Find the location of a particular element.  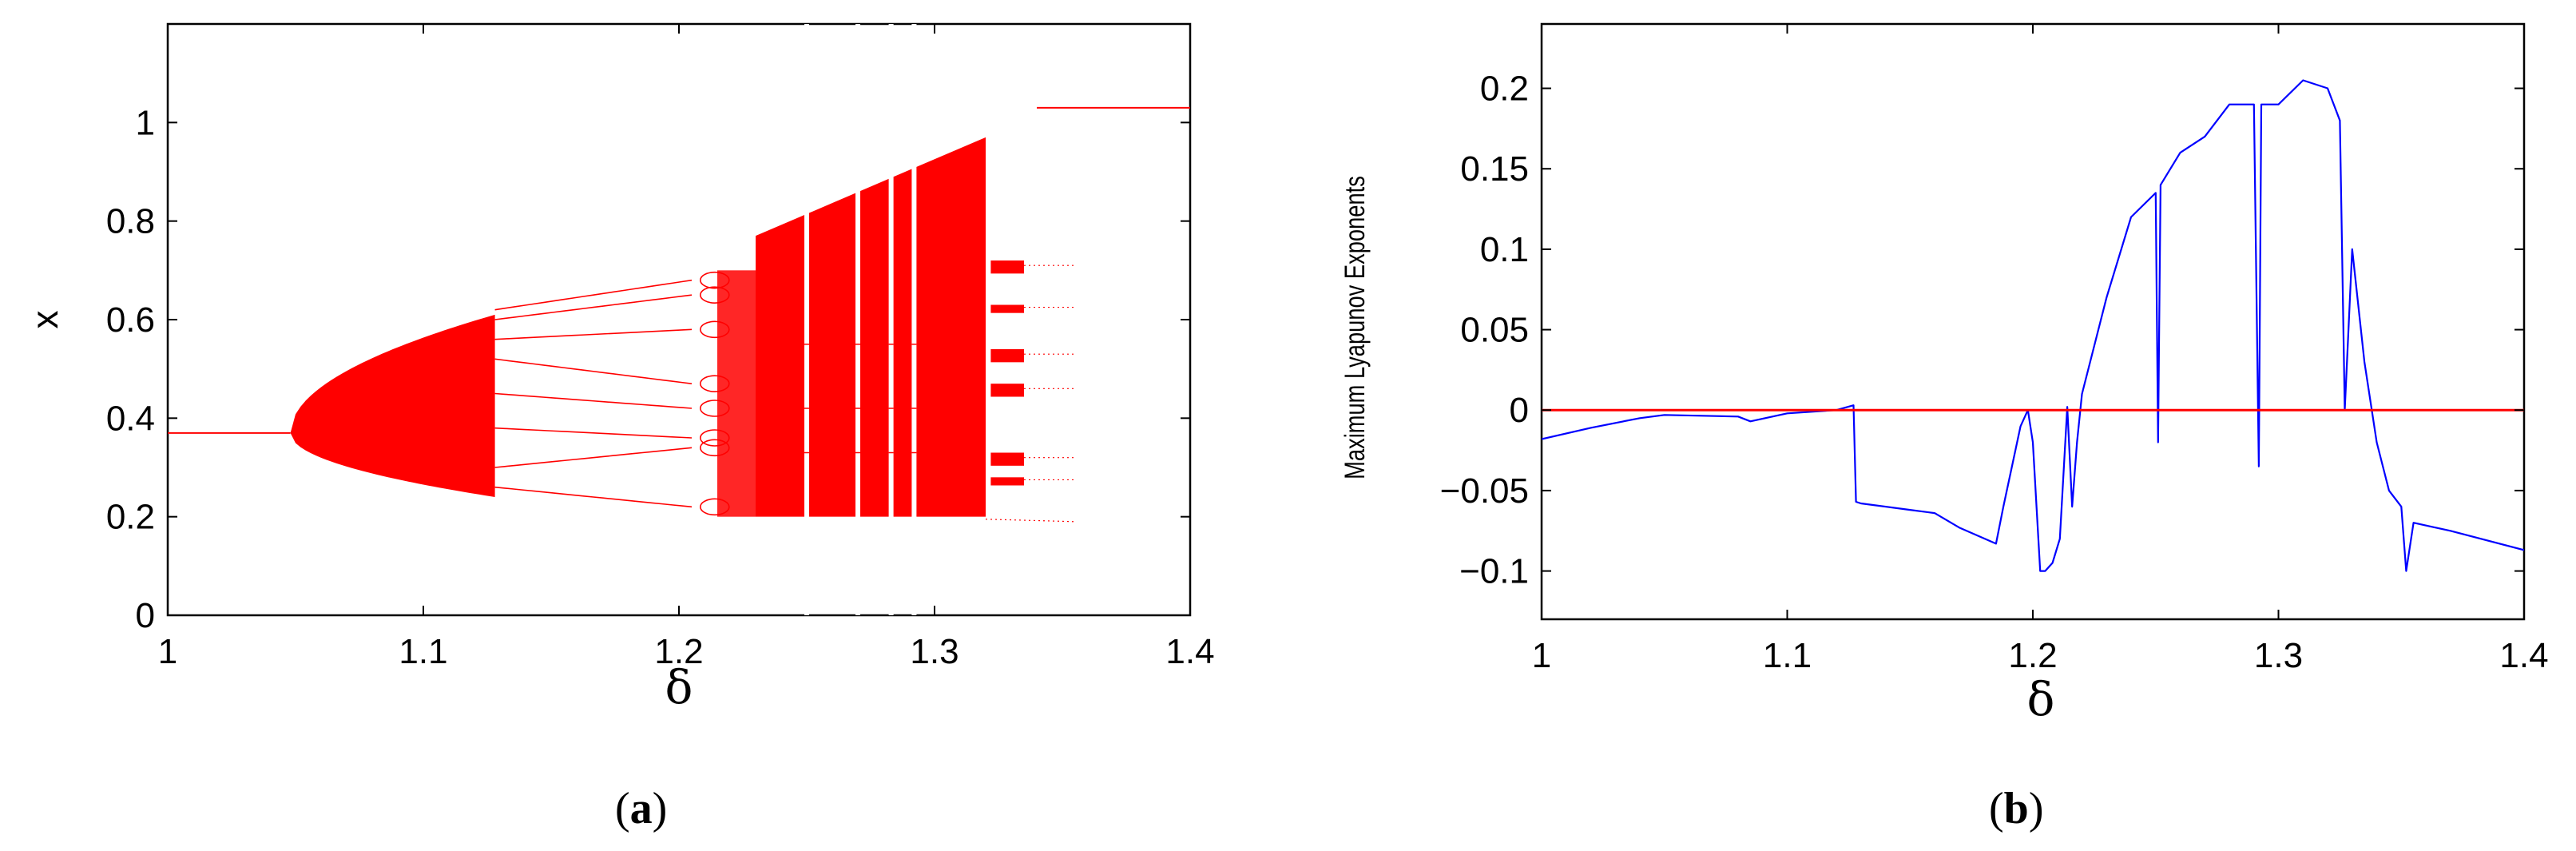

caption-a: (a) is located at coordinates (641, 808).